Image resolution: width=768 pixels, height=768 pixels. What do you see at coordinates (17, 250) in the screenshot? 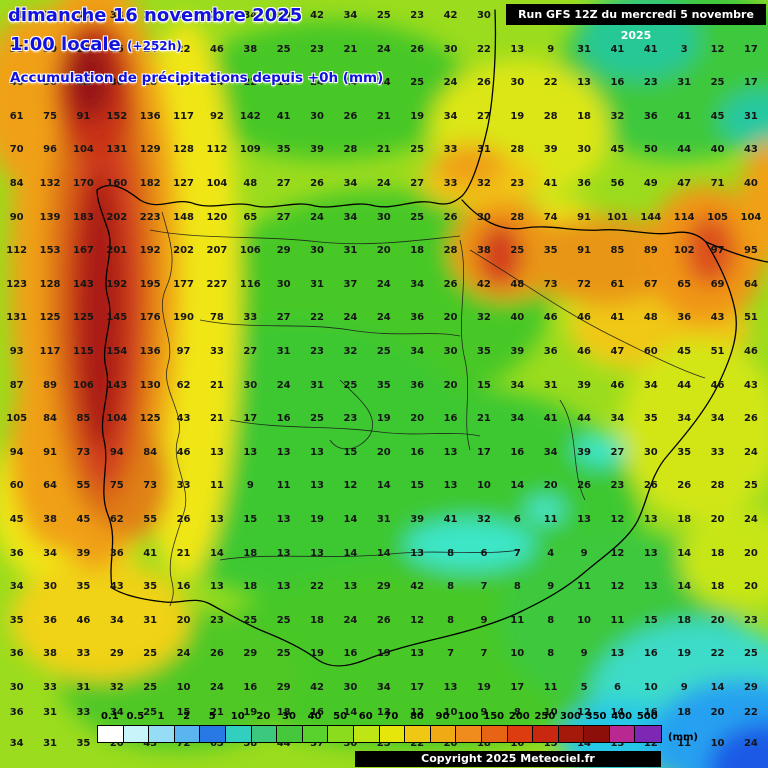
I see `precip-value: 112` at bounding box center [17, 250].